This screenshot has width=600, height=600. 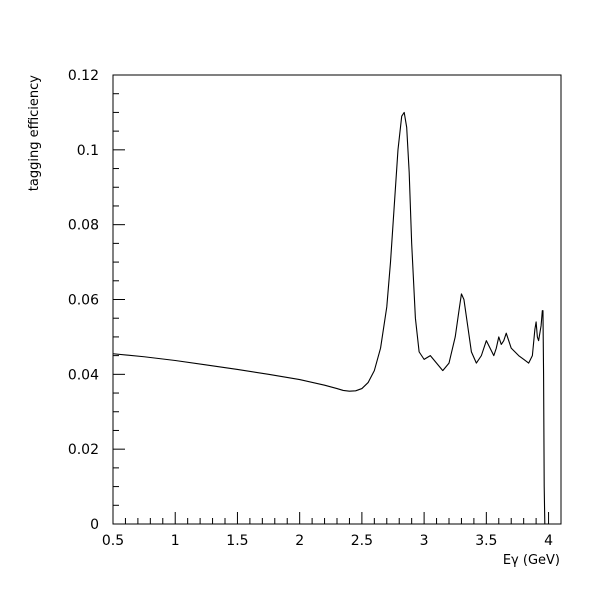 What do you see at coordinates (424, 541) in the screenshot?
I see `x-tick-label: 3` at bounding box center [424, 541].